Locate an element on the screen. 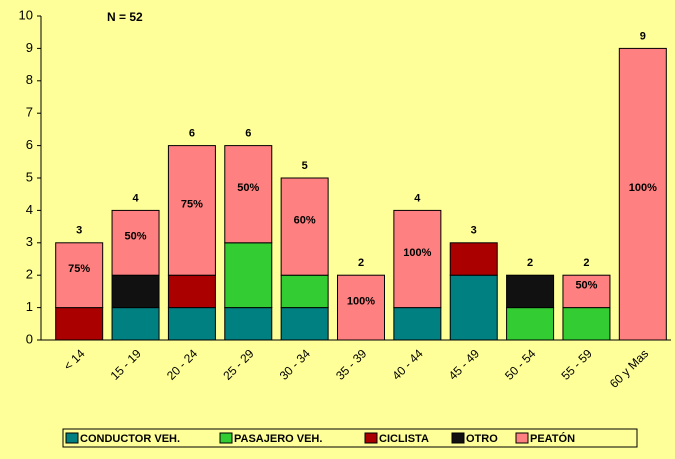 The image size is (675, 459). legend-label: PEATÓN is located at coordinates (552, 438).